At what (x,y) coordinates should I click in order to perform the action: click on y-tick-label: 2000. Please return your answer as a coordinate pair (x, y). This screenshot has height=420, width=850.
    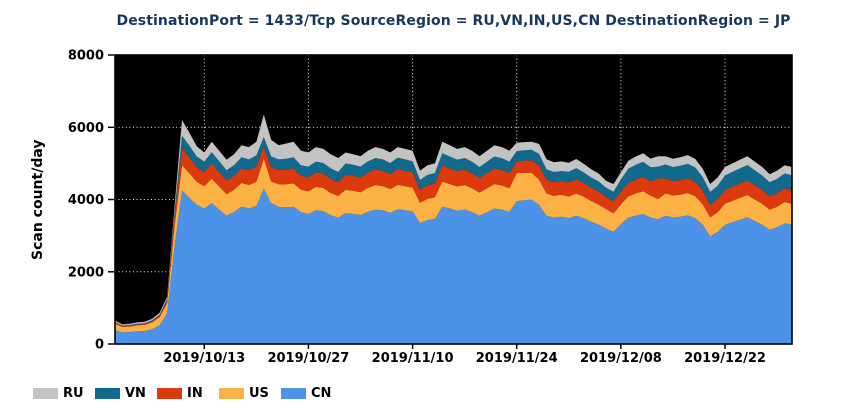
    Looking at the image, I should click on (86, 272).